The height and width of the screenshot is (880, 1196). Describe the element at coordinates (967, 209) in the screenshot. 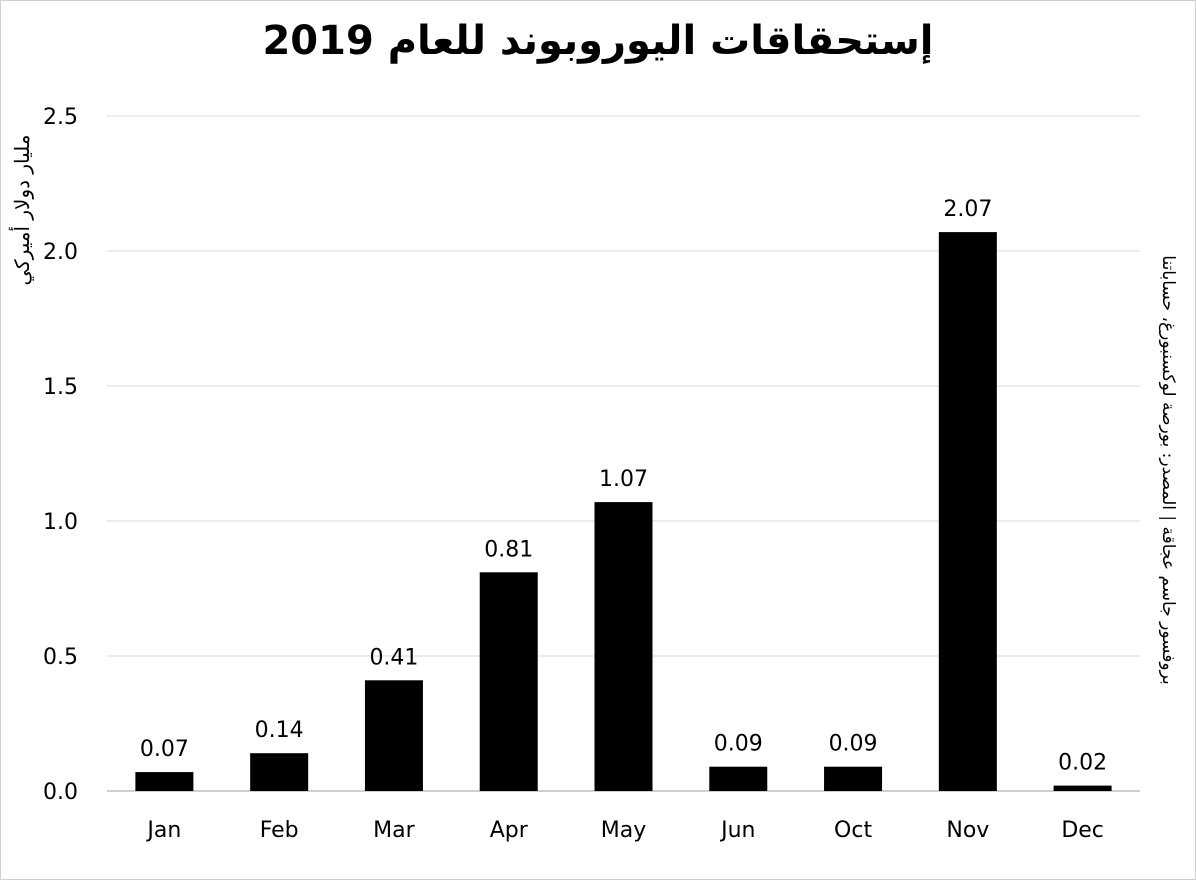

I see `data-label: 2.07` at that location.